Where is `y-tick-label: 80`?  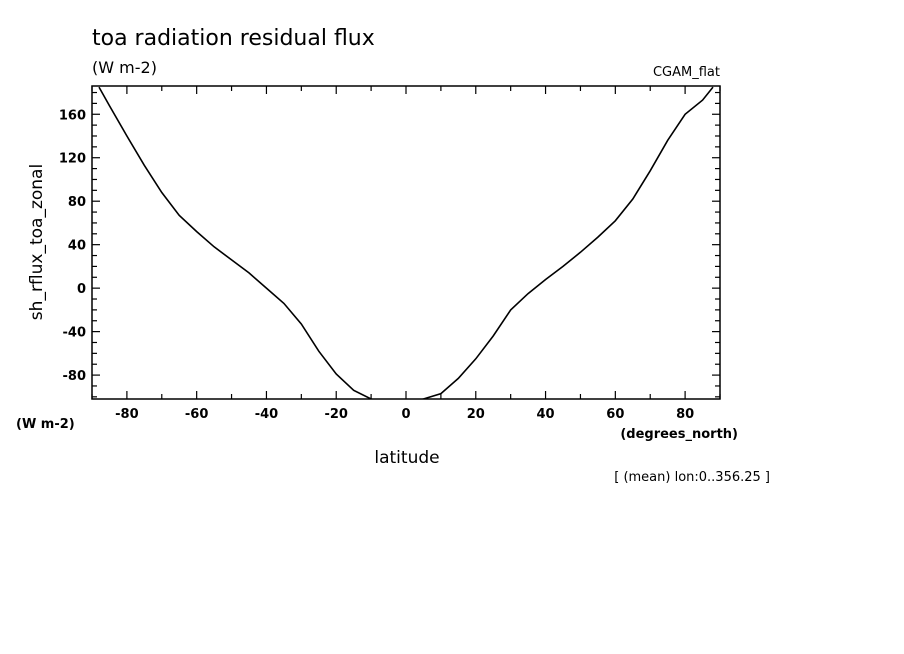 y-tick-label: 80 is located at coordinates (77, 202).